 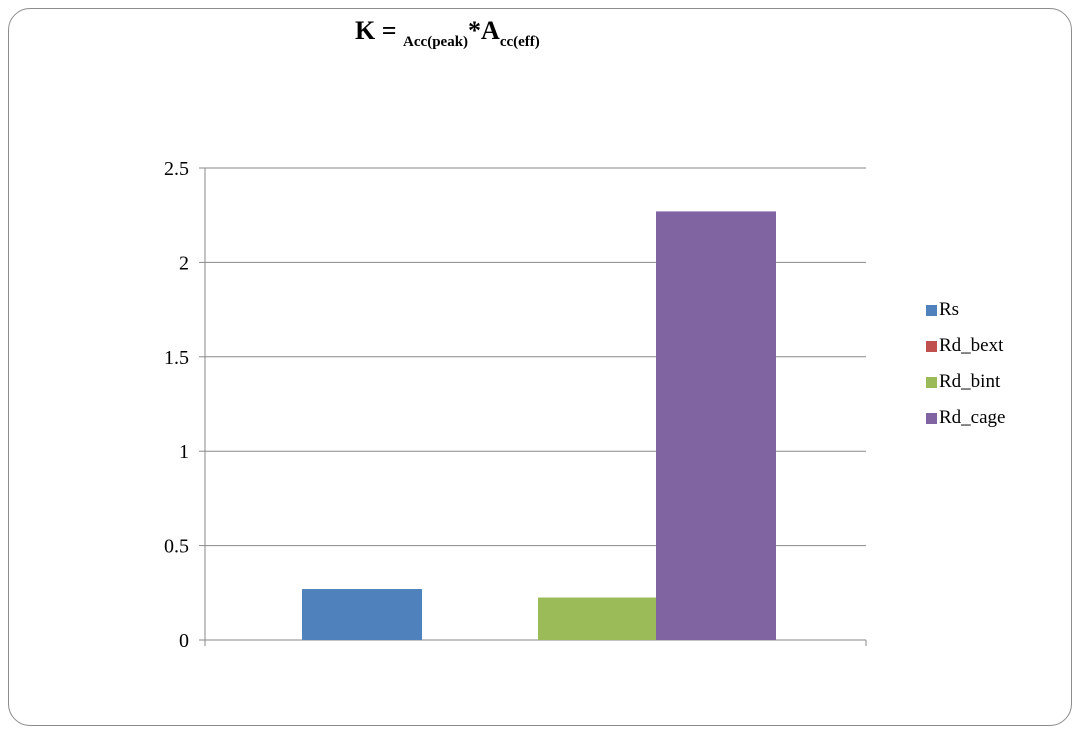 What do you see at coordinates (970, 381) in the screenshot?
I see `legend-label: Rd_bint` at bounding box center [970, 381].